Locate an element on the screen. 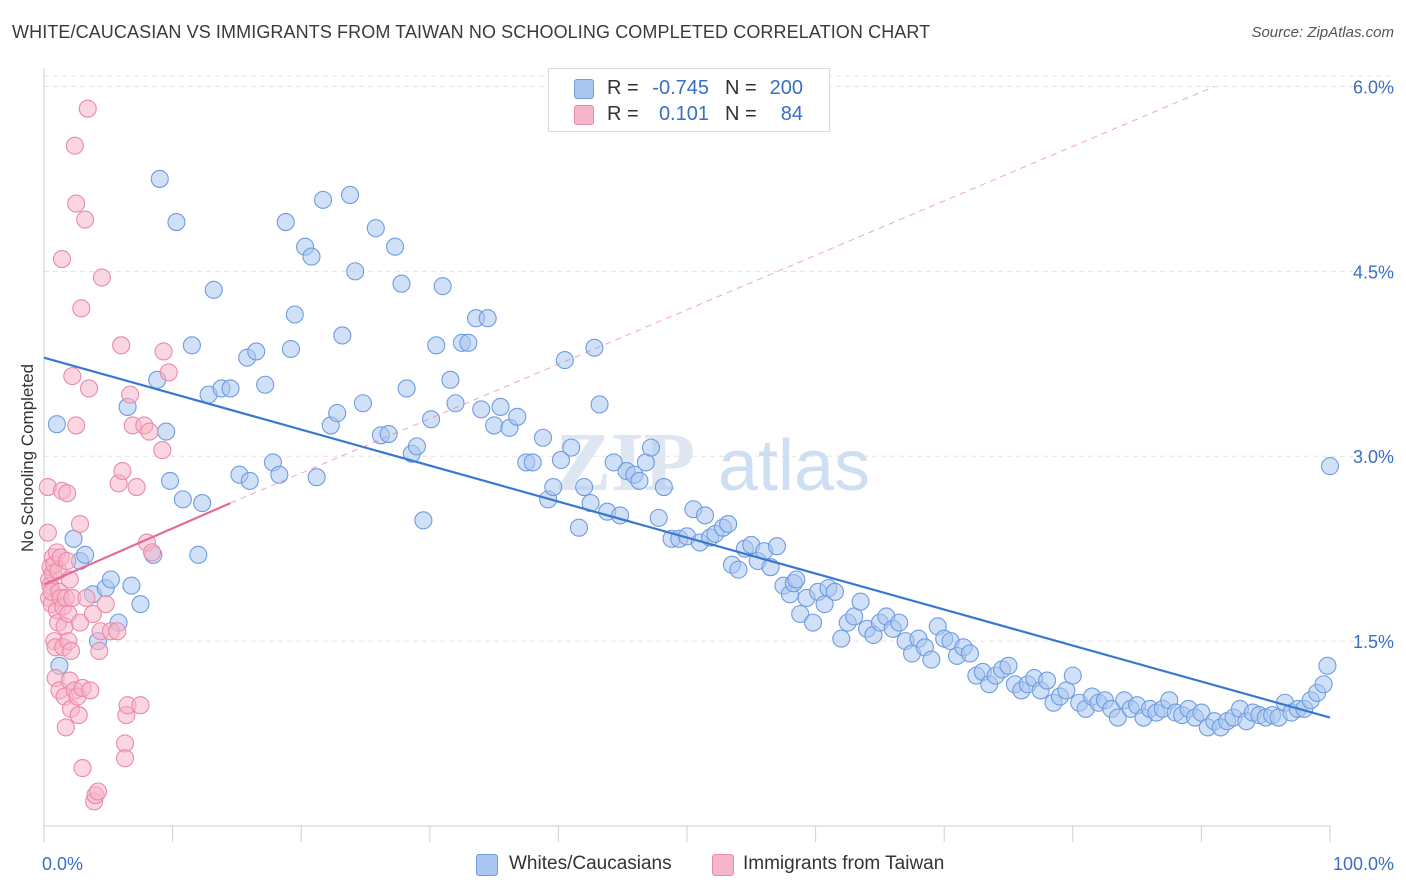 The height and width of the screenshot is (892, 1406). y-tick-label: 4.5% is located at coordinates (1373, 272).